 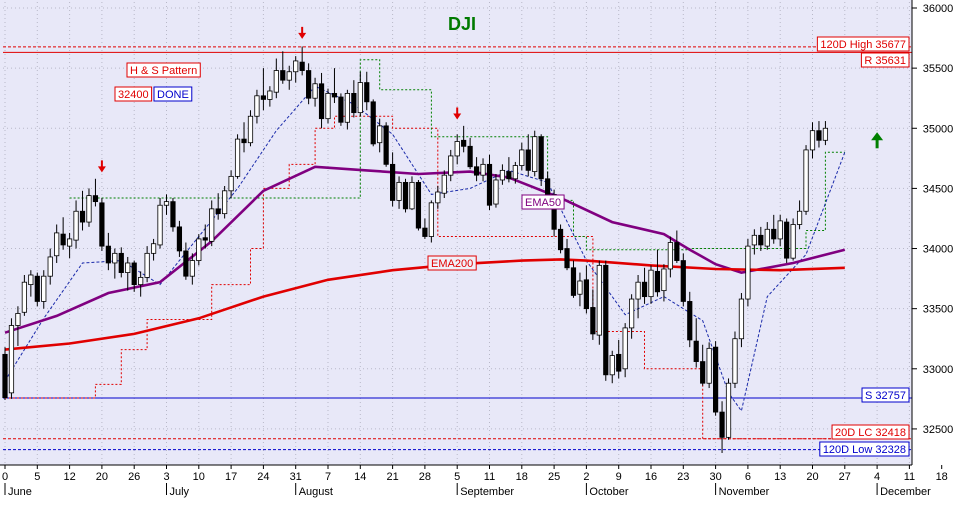 I want to click on x-tick-label: 26, so click(x=134, y=477).